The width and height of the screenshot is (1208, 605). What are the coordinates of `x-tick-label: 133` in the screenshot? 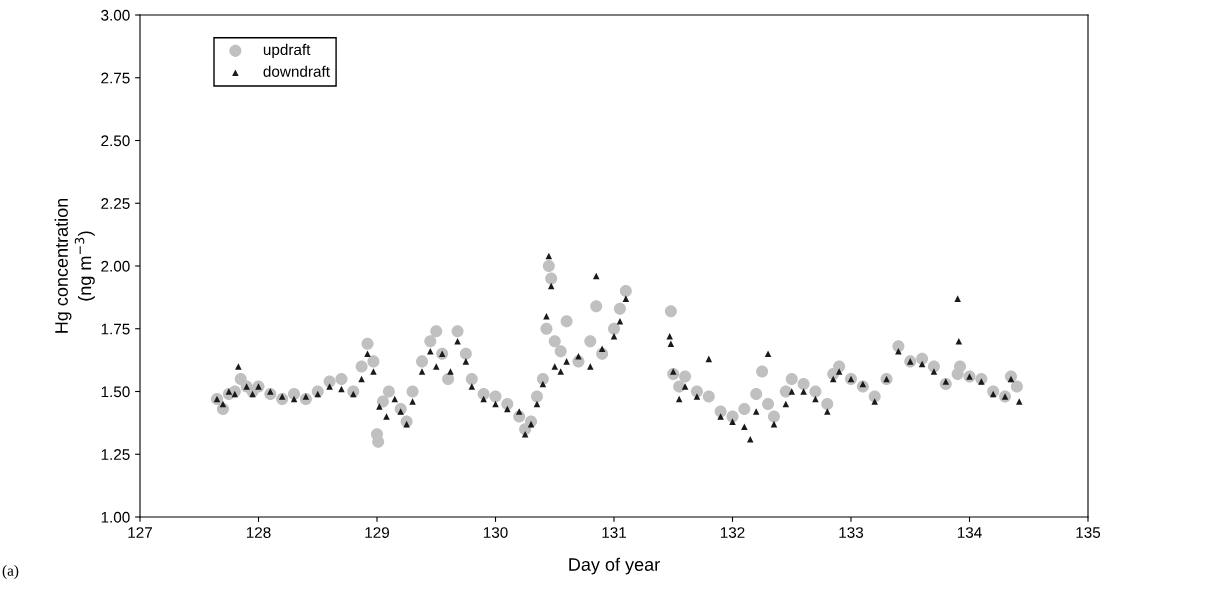 It's located at (851, 532).